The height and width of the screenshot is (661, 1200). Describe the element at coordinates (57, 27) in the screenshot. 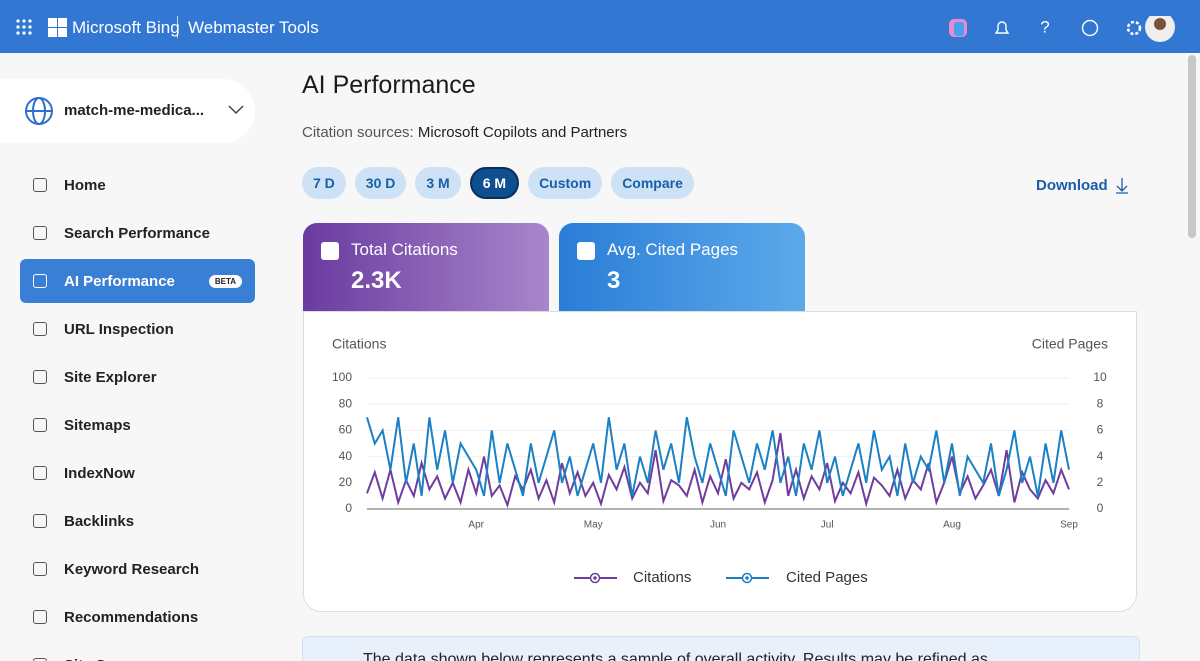

I see `logo` at that location.